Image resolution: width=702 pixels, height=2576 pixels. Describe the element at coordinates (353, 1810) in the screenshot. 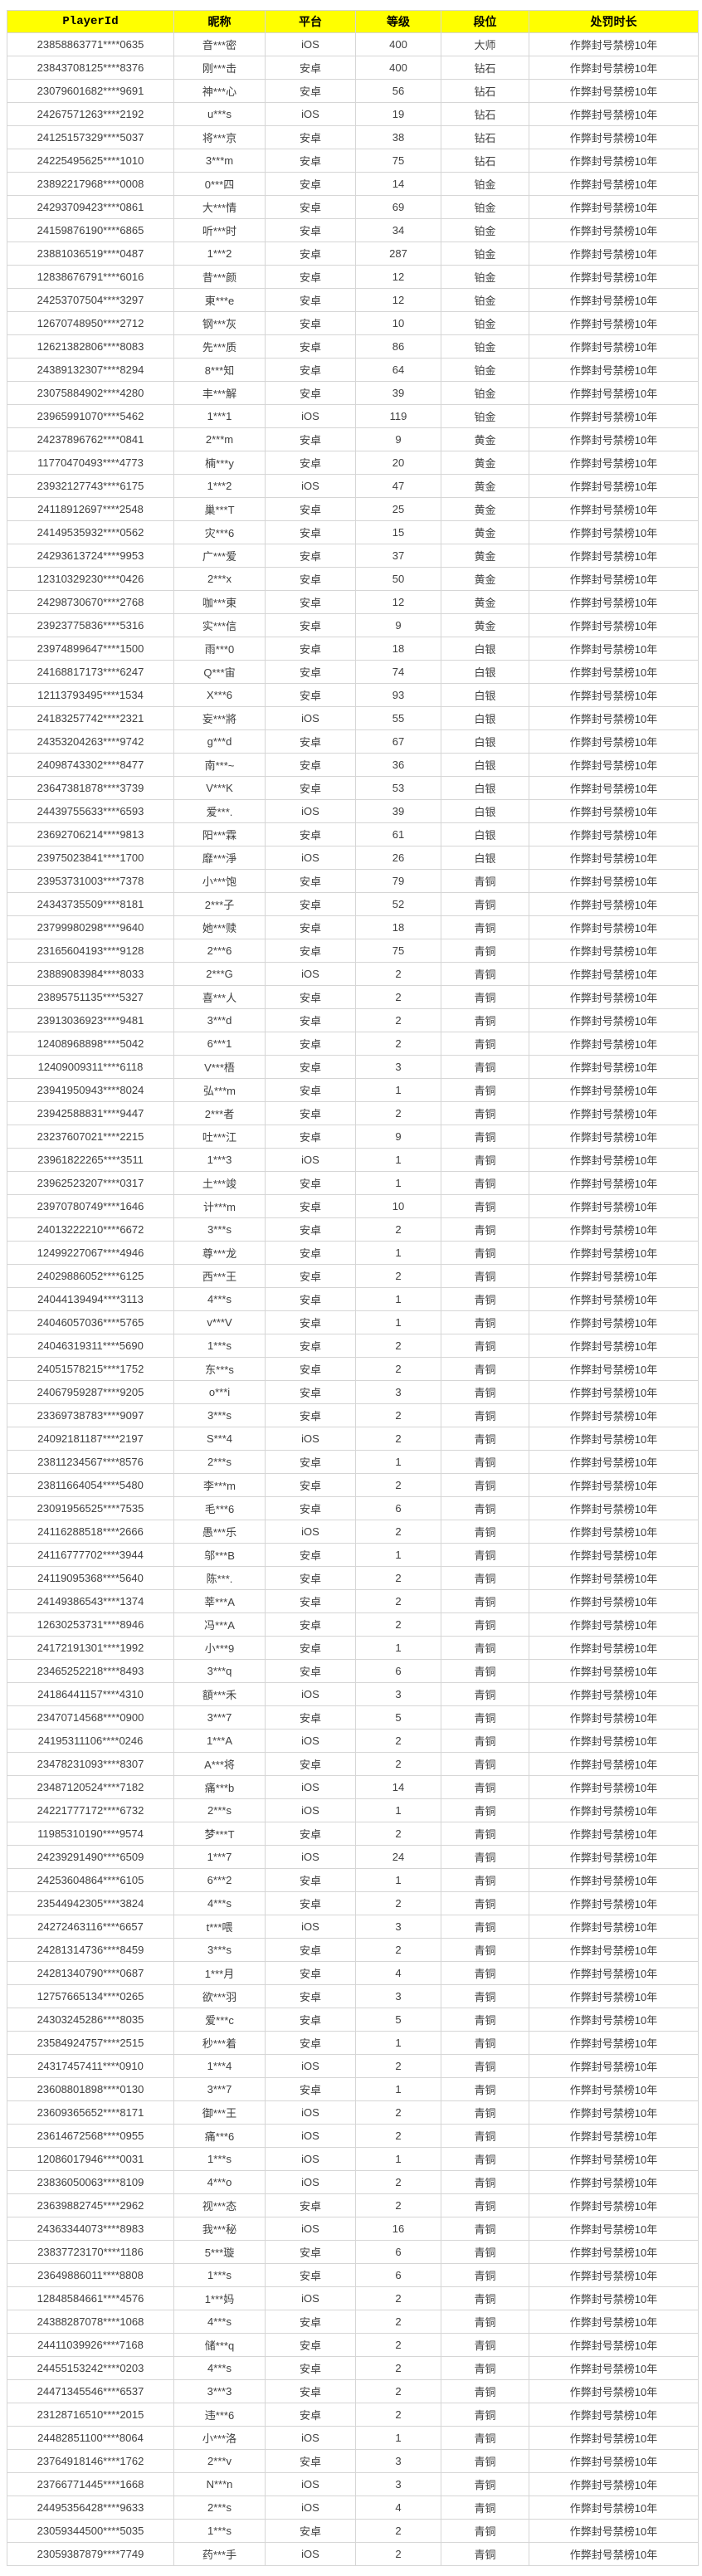

I see `table-row: 24221777172****6732 2***s iOS 1 青铜 作弊封号禁榜10年` at that location.